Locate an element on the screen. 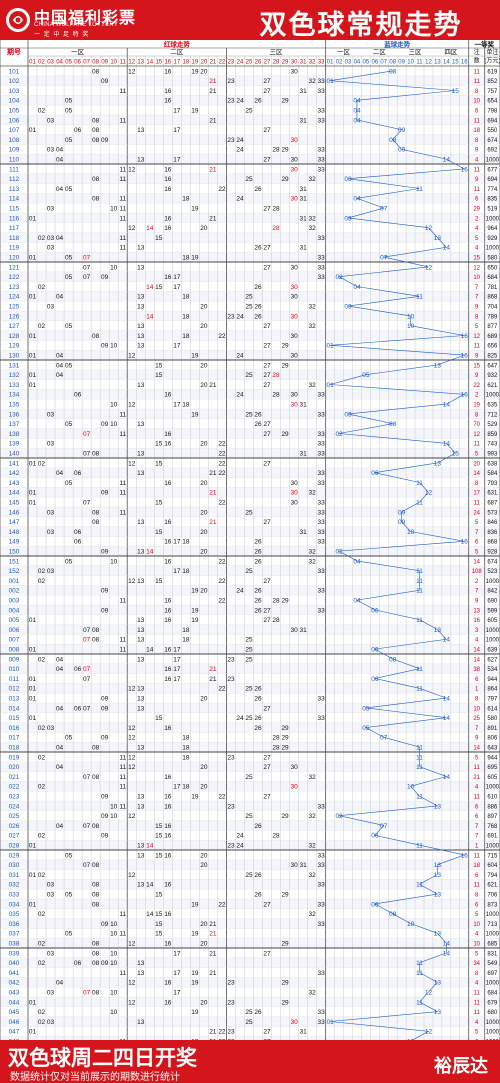  blue-number-header: 11 is located at coordinates (419, 63).